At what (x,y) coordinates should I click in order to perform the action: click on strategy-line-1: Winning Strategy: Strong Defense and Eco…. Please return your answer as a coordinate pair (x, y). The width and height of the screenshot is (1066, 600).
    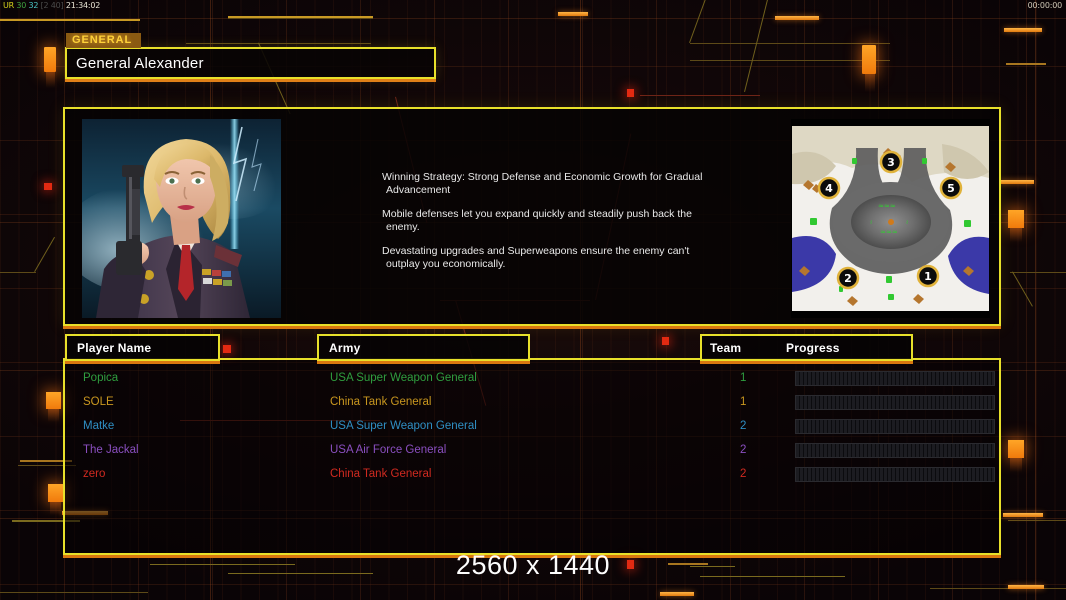
    Looking at the image, I should click on (542, 183).